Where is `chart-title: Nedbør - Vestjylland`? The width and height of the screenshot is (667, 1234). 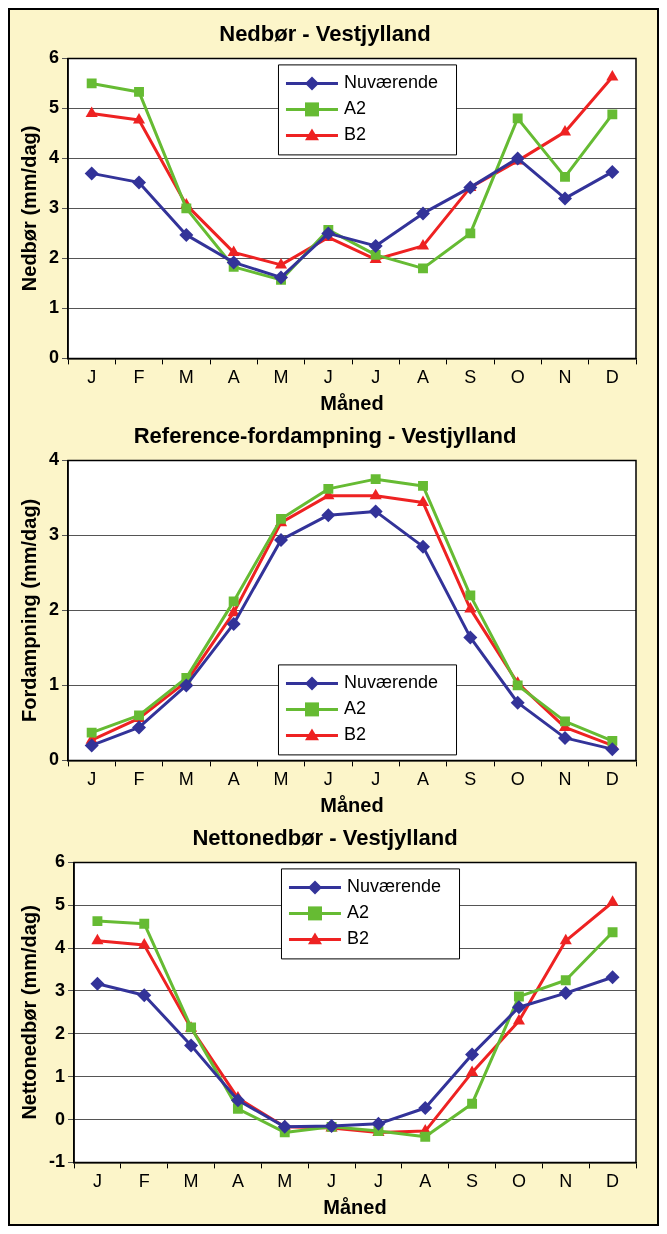 chart-title: Nedbør - Vestjylland is located at coordinates (325, 34).